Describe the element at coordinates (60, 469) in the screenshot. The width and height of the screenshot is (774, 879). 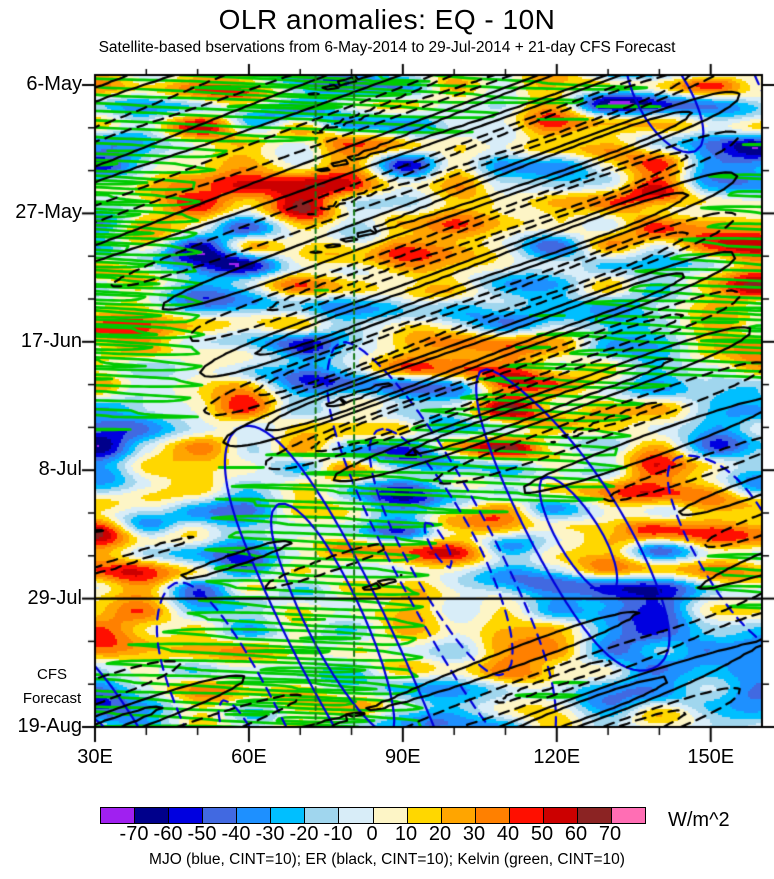
I see `y-tick-label: 8-Jul` at that location.